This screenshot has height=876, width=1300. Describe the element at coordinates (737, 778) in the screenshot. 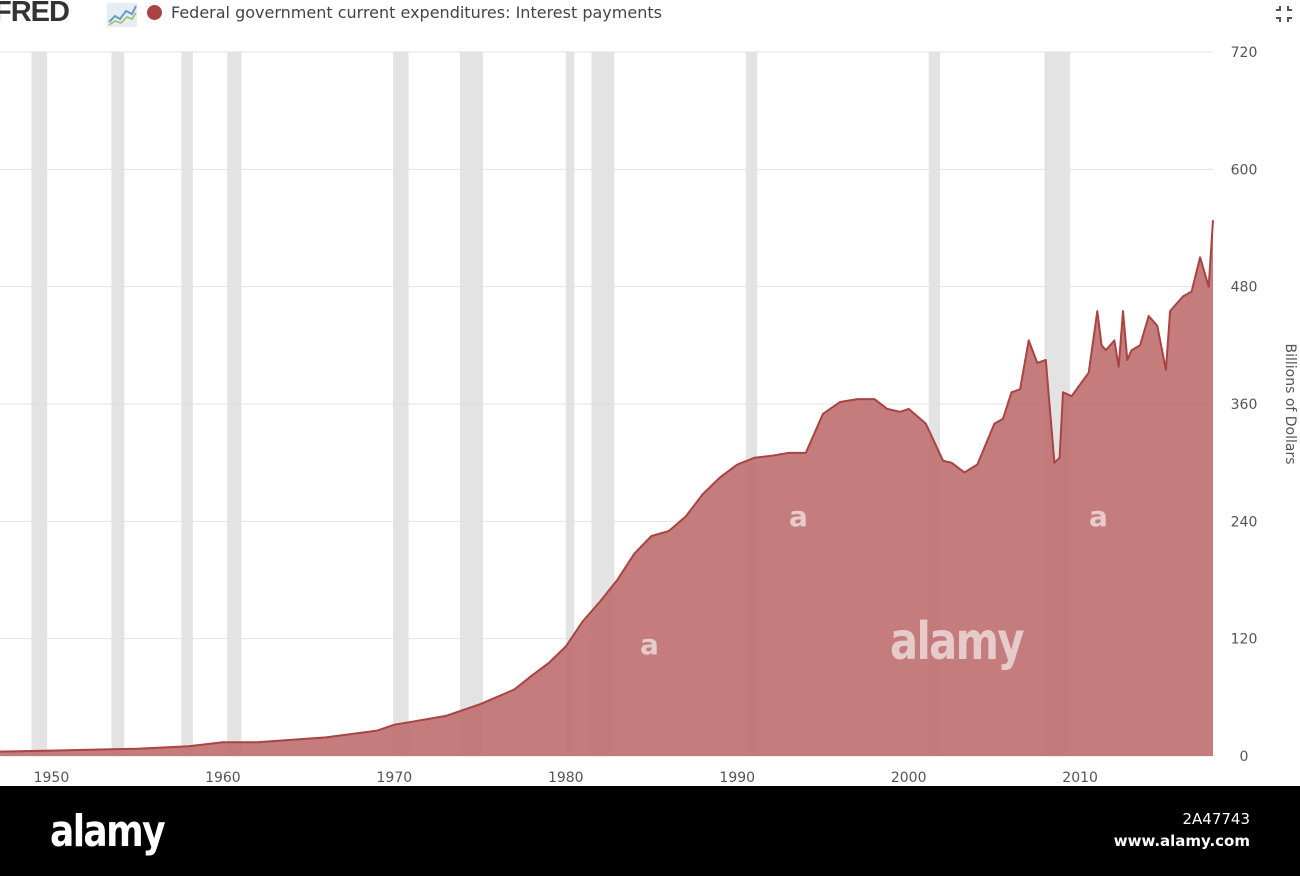

I see `x-tick-1990: 1990` at that location.